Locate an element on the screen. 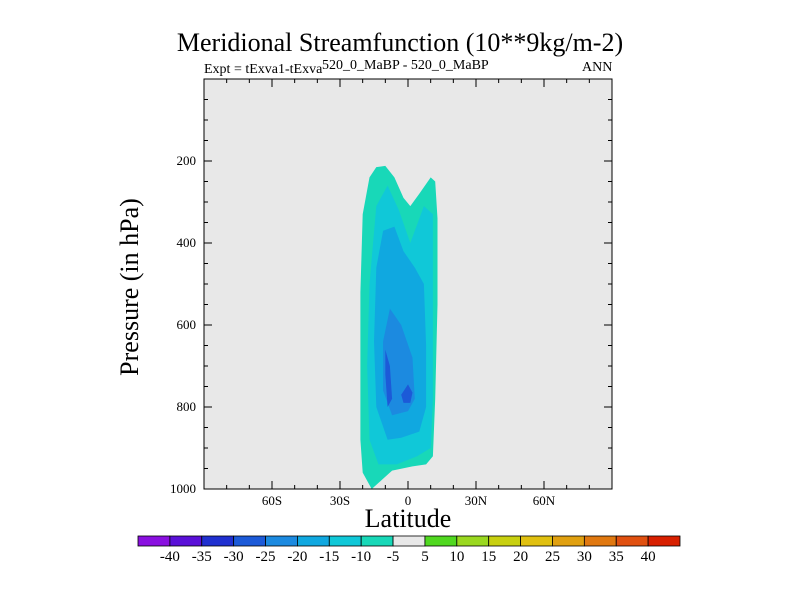 The height and width of the screenshot is (600, 800). y-axis-label: Pressure (in hPa) is located at coordinates (129, 287).